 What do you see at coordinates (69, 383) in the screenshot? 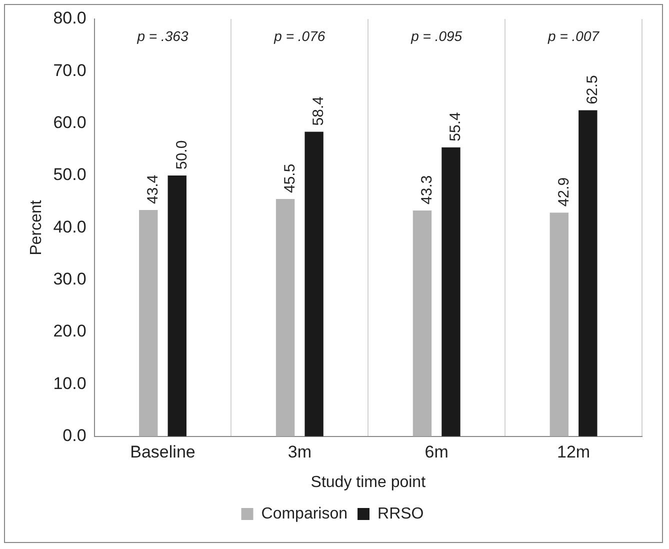
I see `y-tick-label: 10.0` at bounding box center [69, 383].